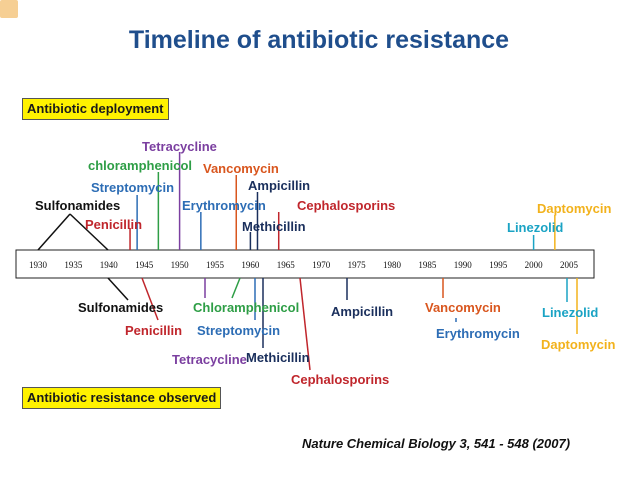 The height and width of the screenshot is (479, 638). Describe the element at coordinates (250, 265) in the screenshot. I see `tick-label: 1960` at that location.